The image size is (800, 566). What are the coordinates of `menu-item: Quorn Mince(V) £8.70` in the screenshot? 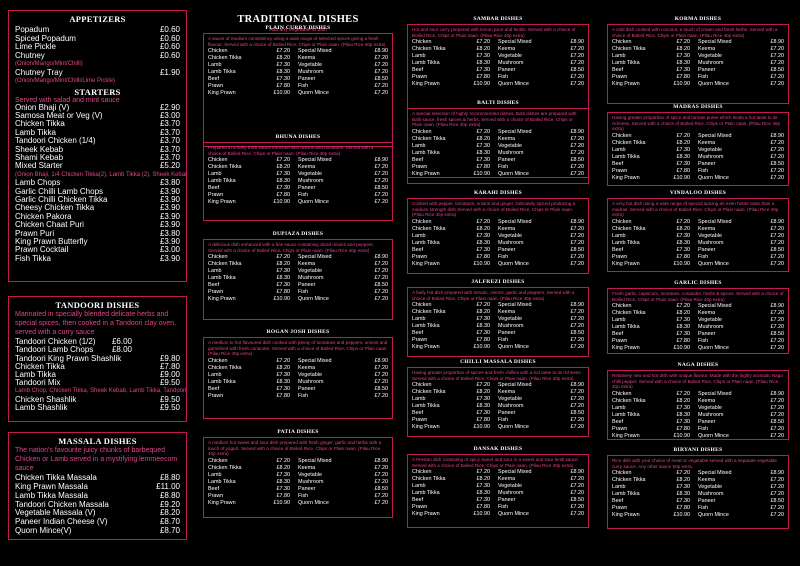 It's located at (97, 531).